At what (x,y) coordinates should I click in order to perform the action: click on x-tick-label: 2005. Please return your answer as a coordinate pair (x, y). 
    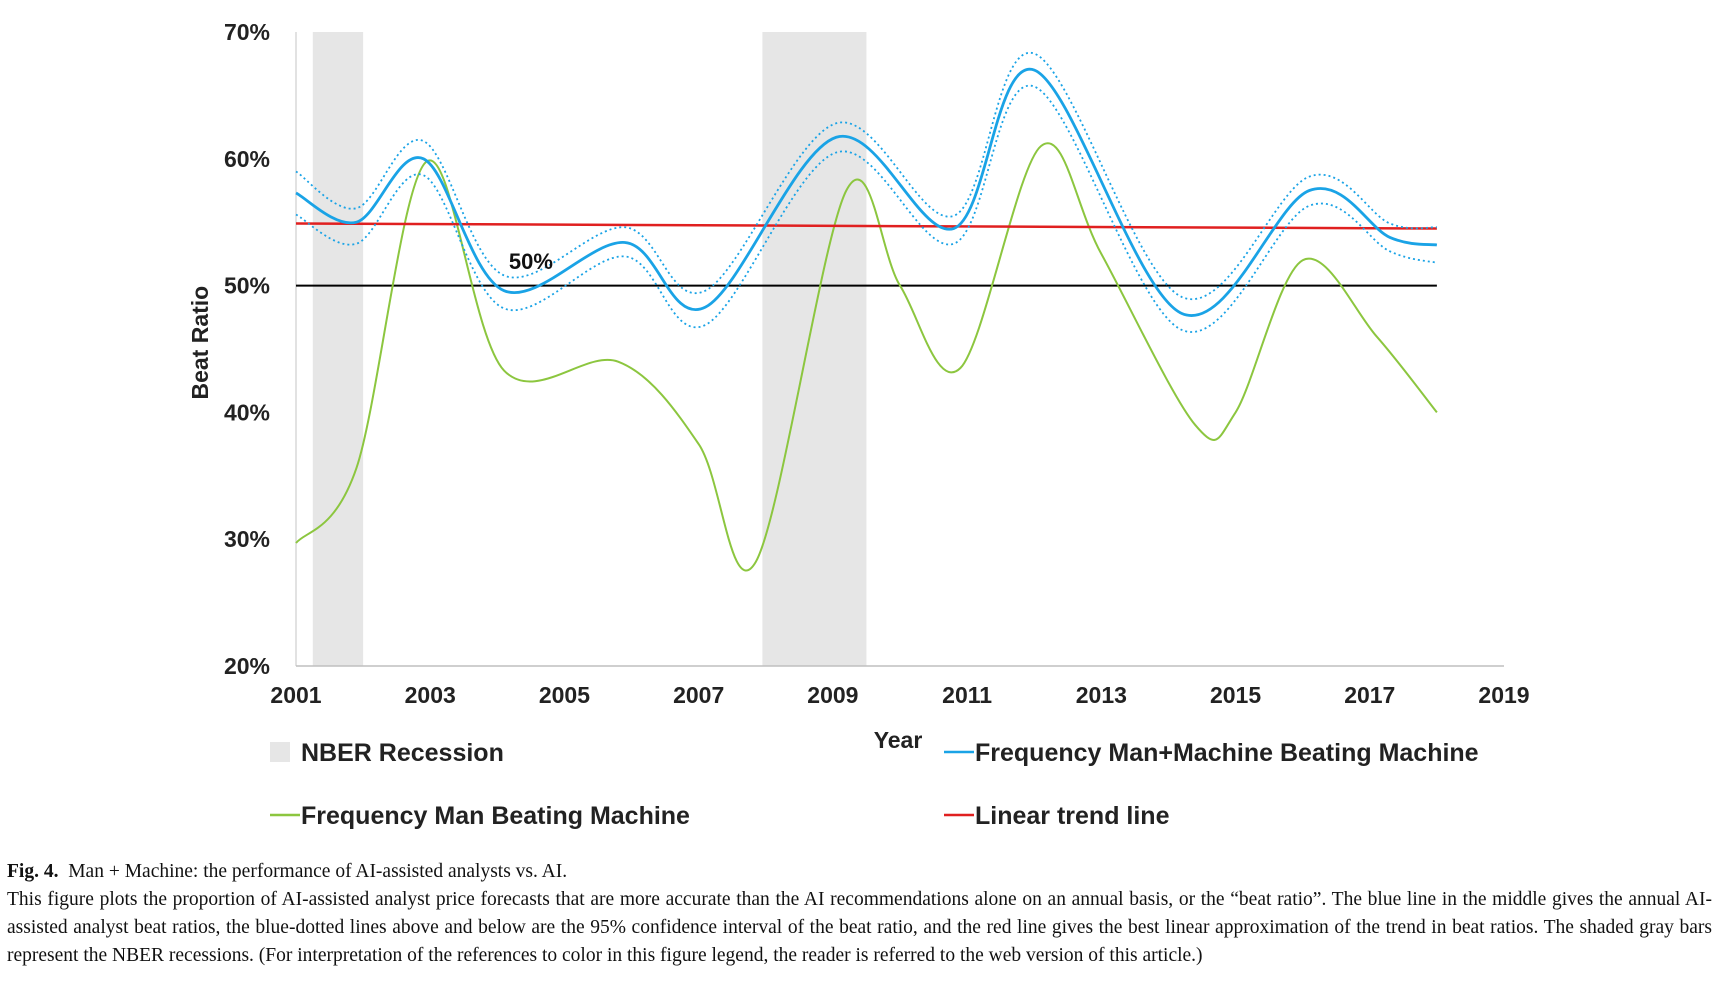
    Looking at the image, I should click on (564, 695).